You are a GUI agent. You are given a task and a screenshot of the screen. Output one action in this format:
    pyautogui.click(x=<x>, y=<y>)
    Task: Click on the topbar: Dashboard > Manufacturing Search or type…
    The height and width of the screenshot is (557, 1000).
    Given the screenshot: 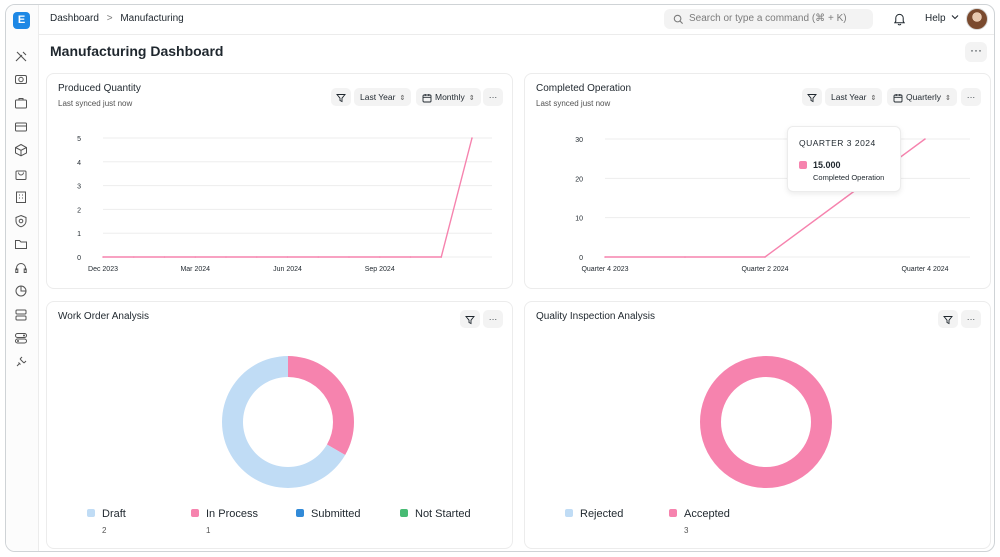 What is the action you would take?
    pyautogui.click(x=516, y=20)
    